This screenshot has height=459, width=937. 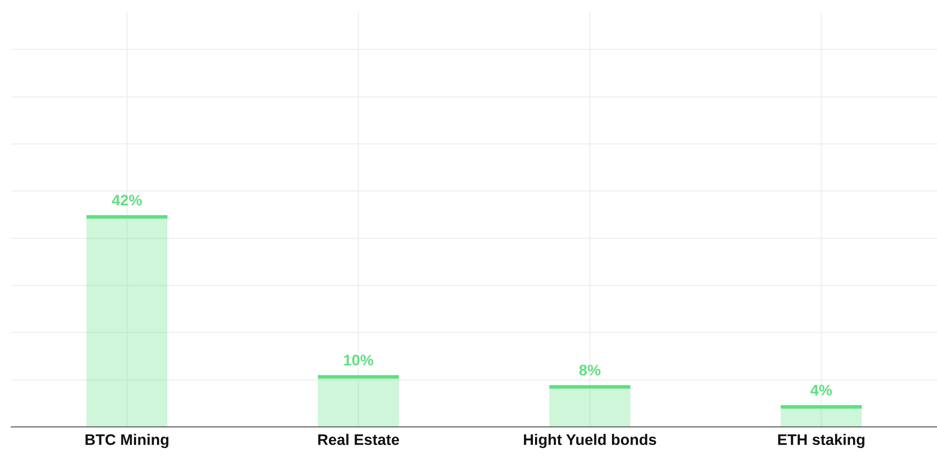 I want to click on data-label: 10%, so click(x=359, y=360).